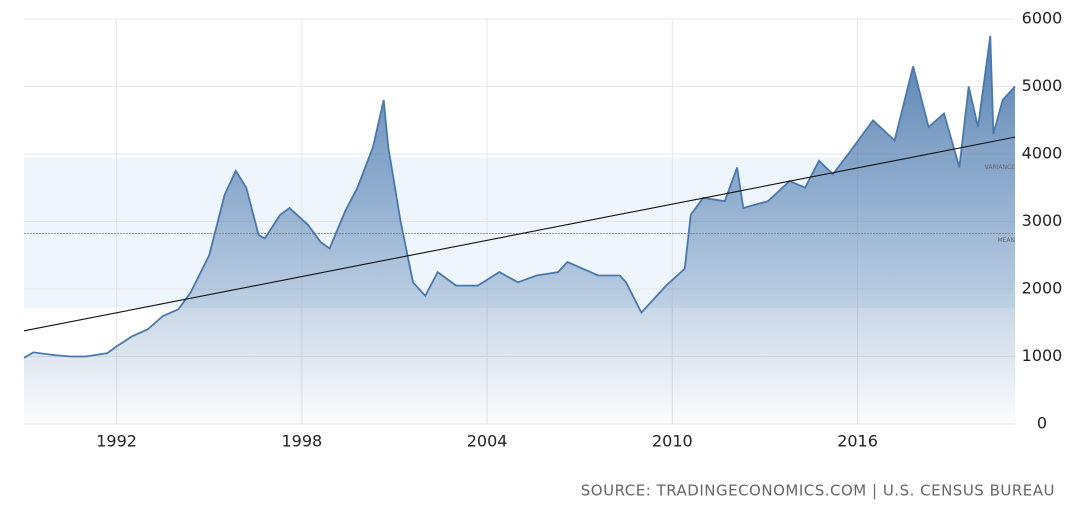 The height and width of the screenshot is (508, 1080). Describe the element at coordinates (1042, 220) in the screenshot. I see `y-tick-label: 3000` at that location.